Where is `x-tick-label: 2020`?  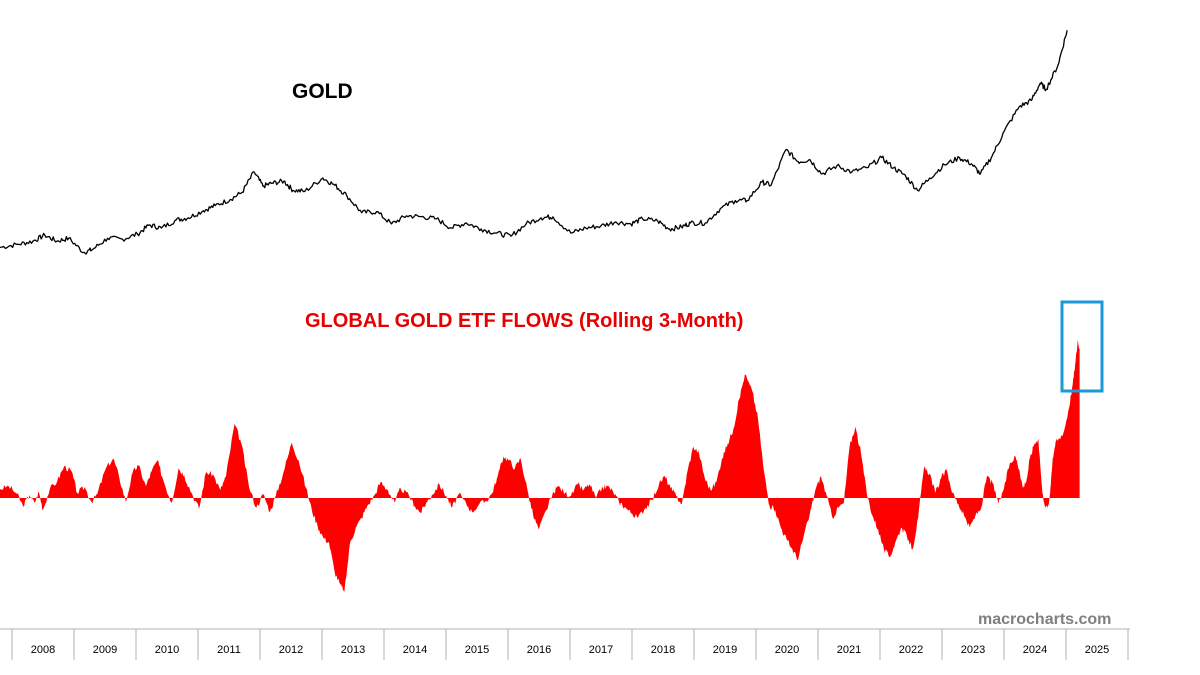
x-tick-label: 2020 is located at coordinates (787, 650).